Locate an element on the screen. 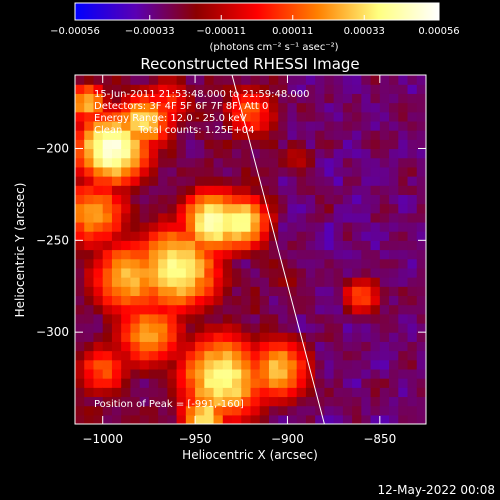 The height and width of the screenshot is (500, 500). y-axis-label: Heliocentric Y (arcsec) is located at coordinates (20, 250).